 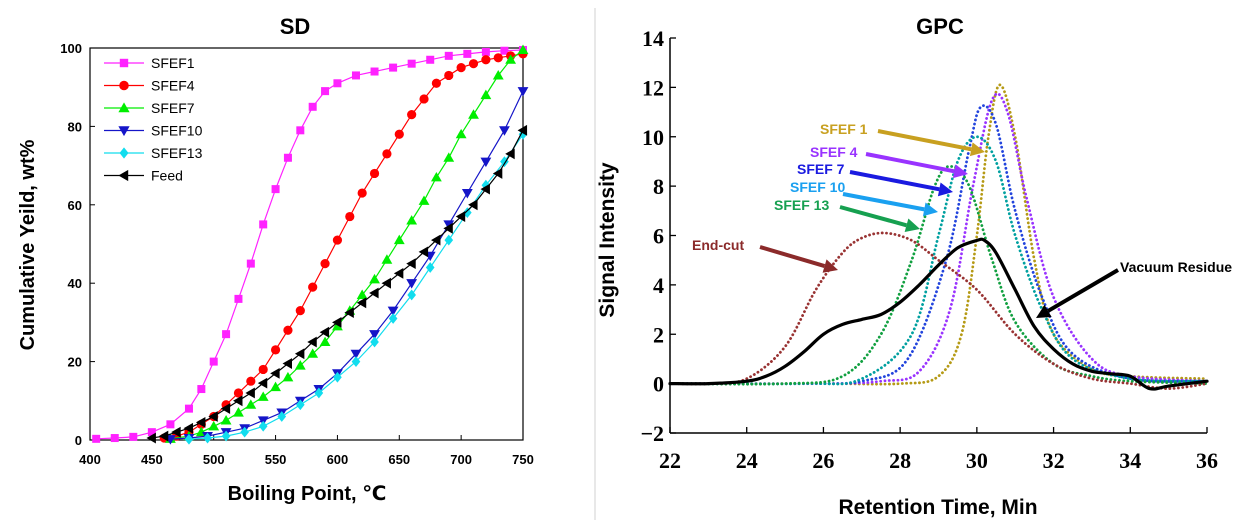 What do you see at coordinates (78, 440) in the screenshot?
I see `sd-y-tick-label: 0` at bounding box center [78, 440].